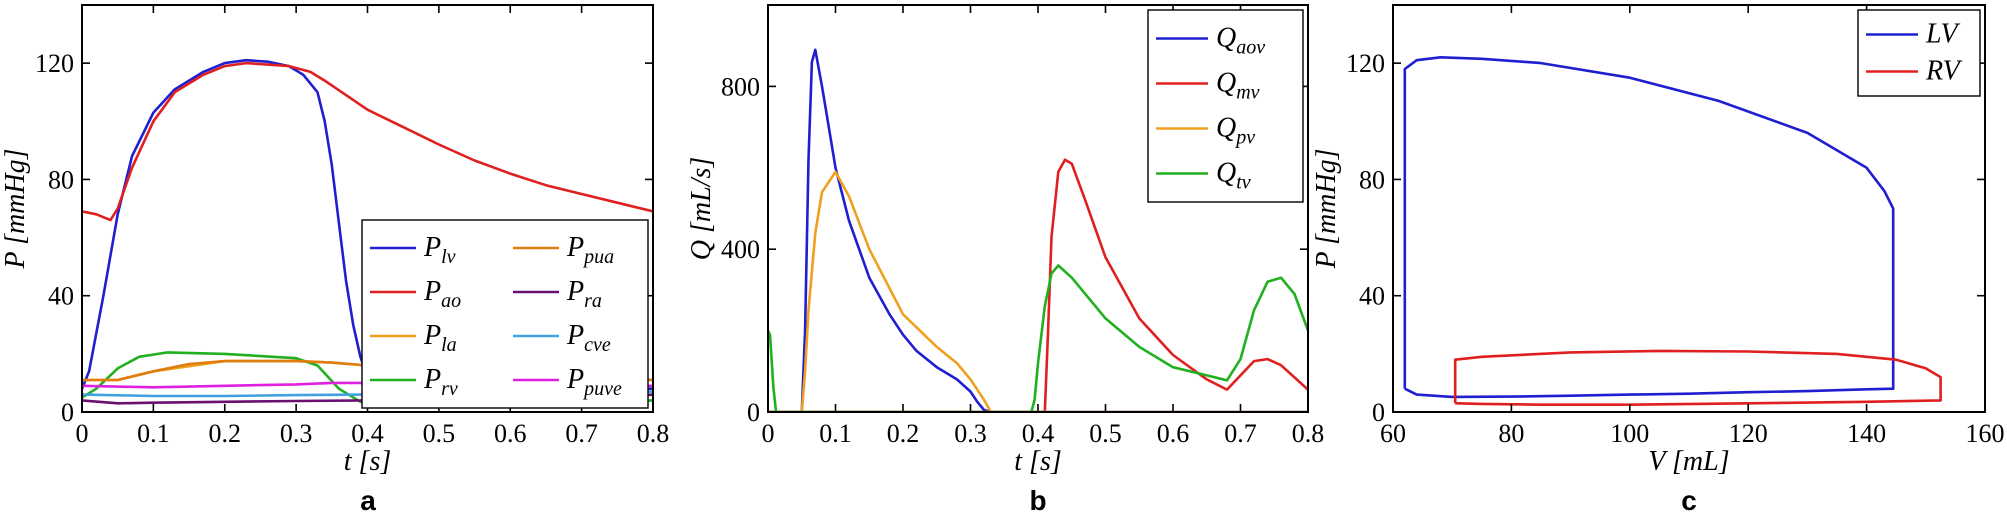  I want to click on legend: Plv Pao Pla Prv Ppua Pra Pcve Ppuve, so click(505, 314).